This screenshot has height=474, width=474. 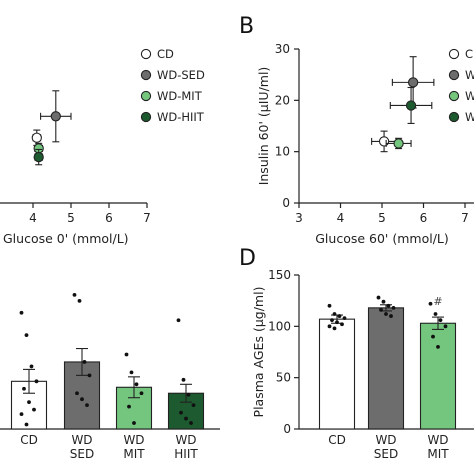 I want to click on panel-d-wd-mit-bar, so click(x=438, y=376).